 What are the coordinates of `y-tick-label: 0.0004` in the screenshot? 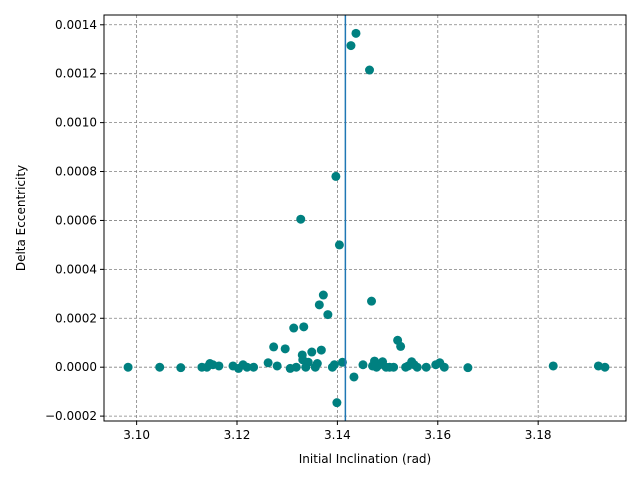 It's located at (76, 269).